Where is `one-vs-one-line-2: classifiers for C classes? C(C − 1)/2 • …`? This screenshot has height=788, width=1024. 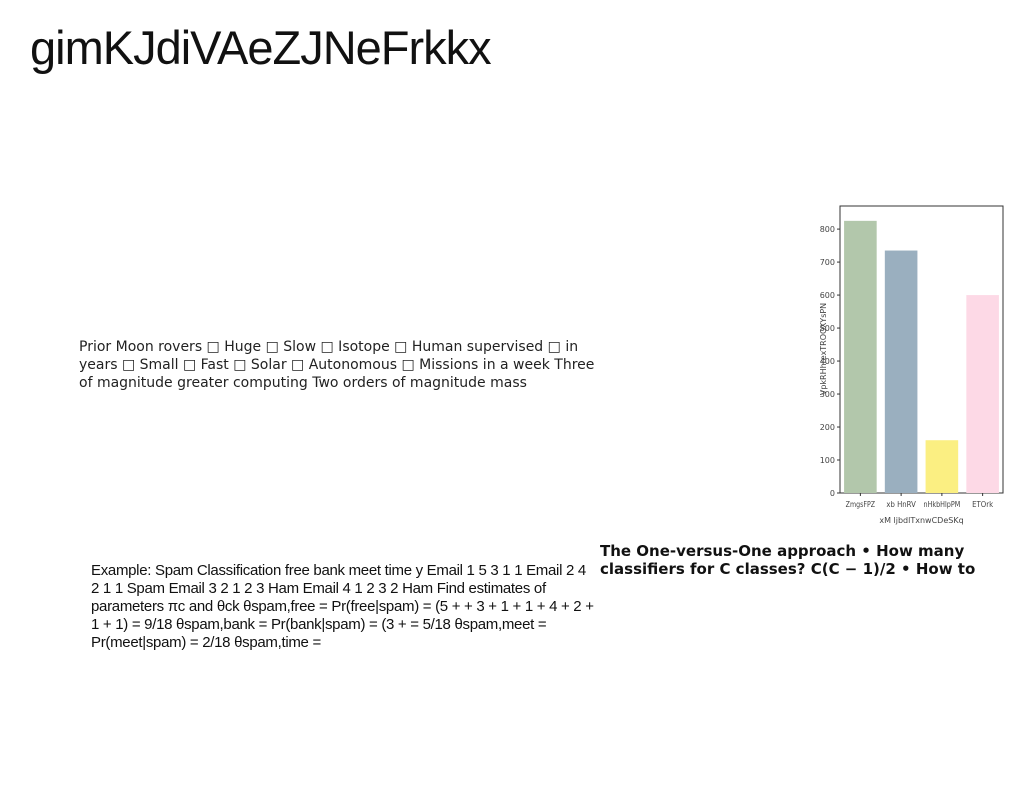 one-vs-one-line-2: classifiers for C classes? C(C − 1)/2 • … is located at coordinates (788, 569).